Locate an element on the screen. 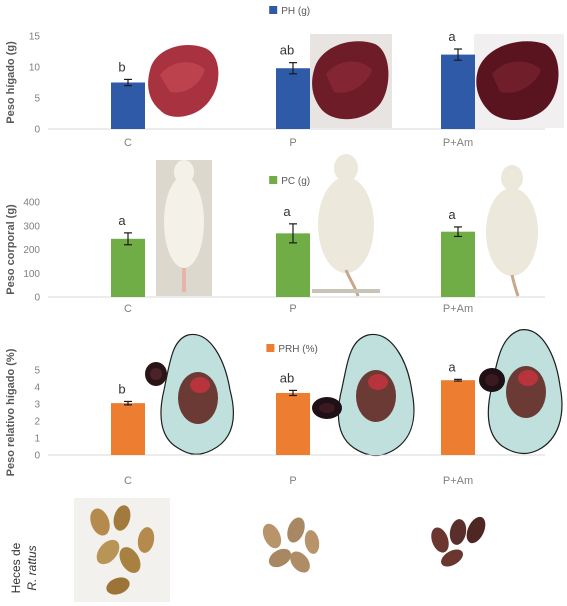 Image resolution: width=567 pixels, height=606 pixels. y-tick-label: 15 is located at coordinates (35, 37).